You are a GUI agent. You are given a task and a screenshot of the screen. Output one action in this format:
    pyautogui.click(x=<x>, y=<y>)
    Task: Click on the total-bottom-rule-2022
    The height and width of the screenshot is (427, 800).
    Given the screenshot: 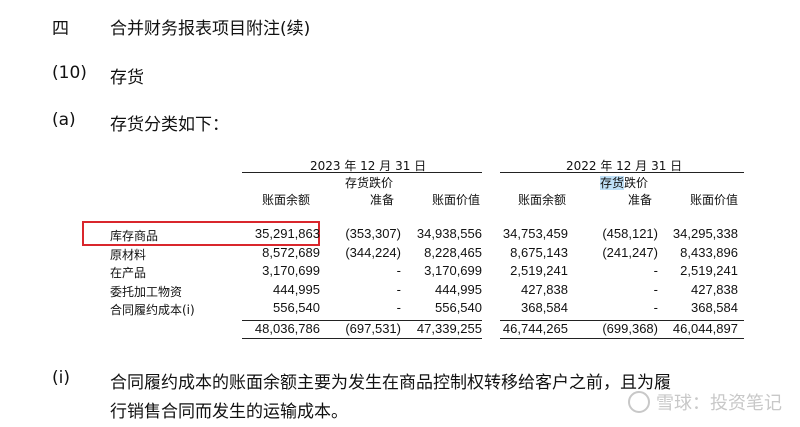 What is the action you would take?
    pyautogui.click(x=622, y=338)
    